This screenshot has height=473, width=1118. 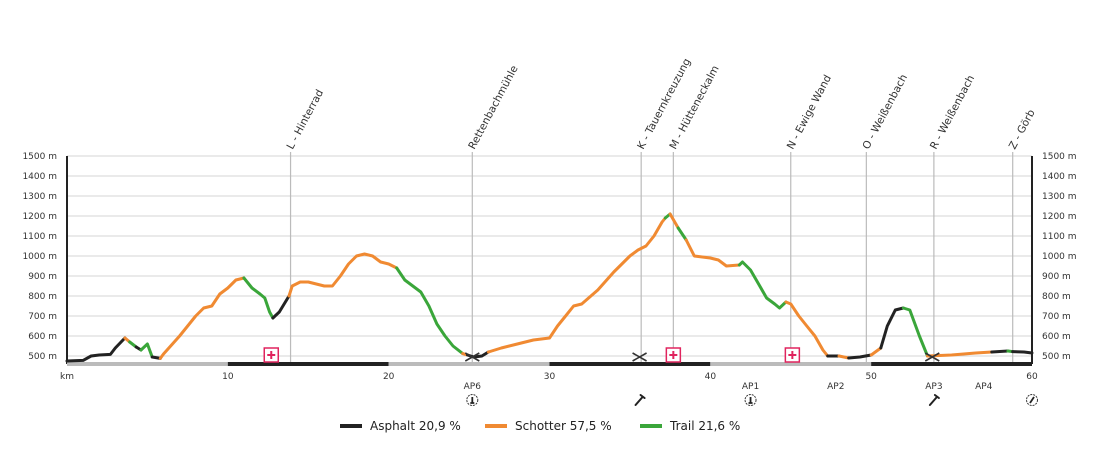 I want to click on aid-points: AP6 AP1 AP2 AP3 AP4, so click(x=751, y=394).